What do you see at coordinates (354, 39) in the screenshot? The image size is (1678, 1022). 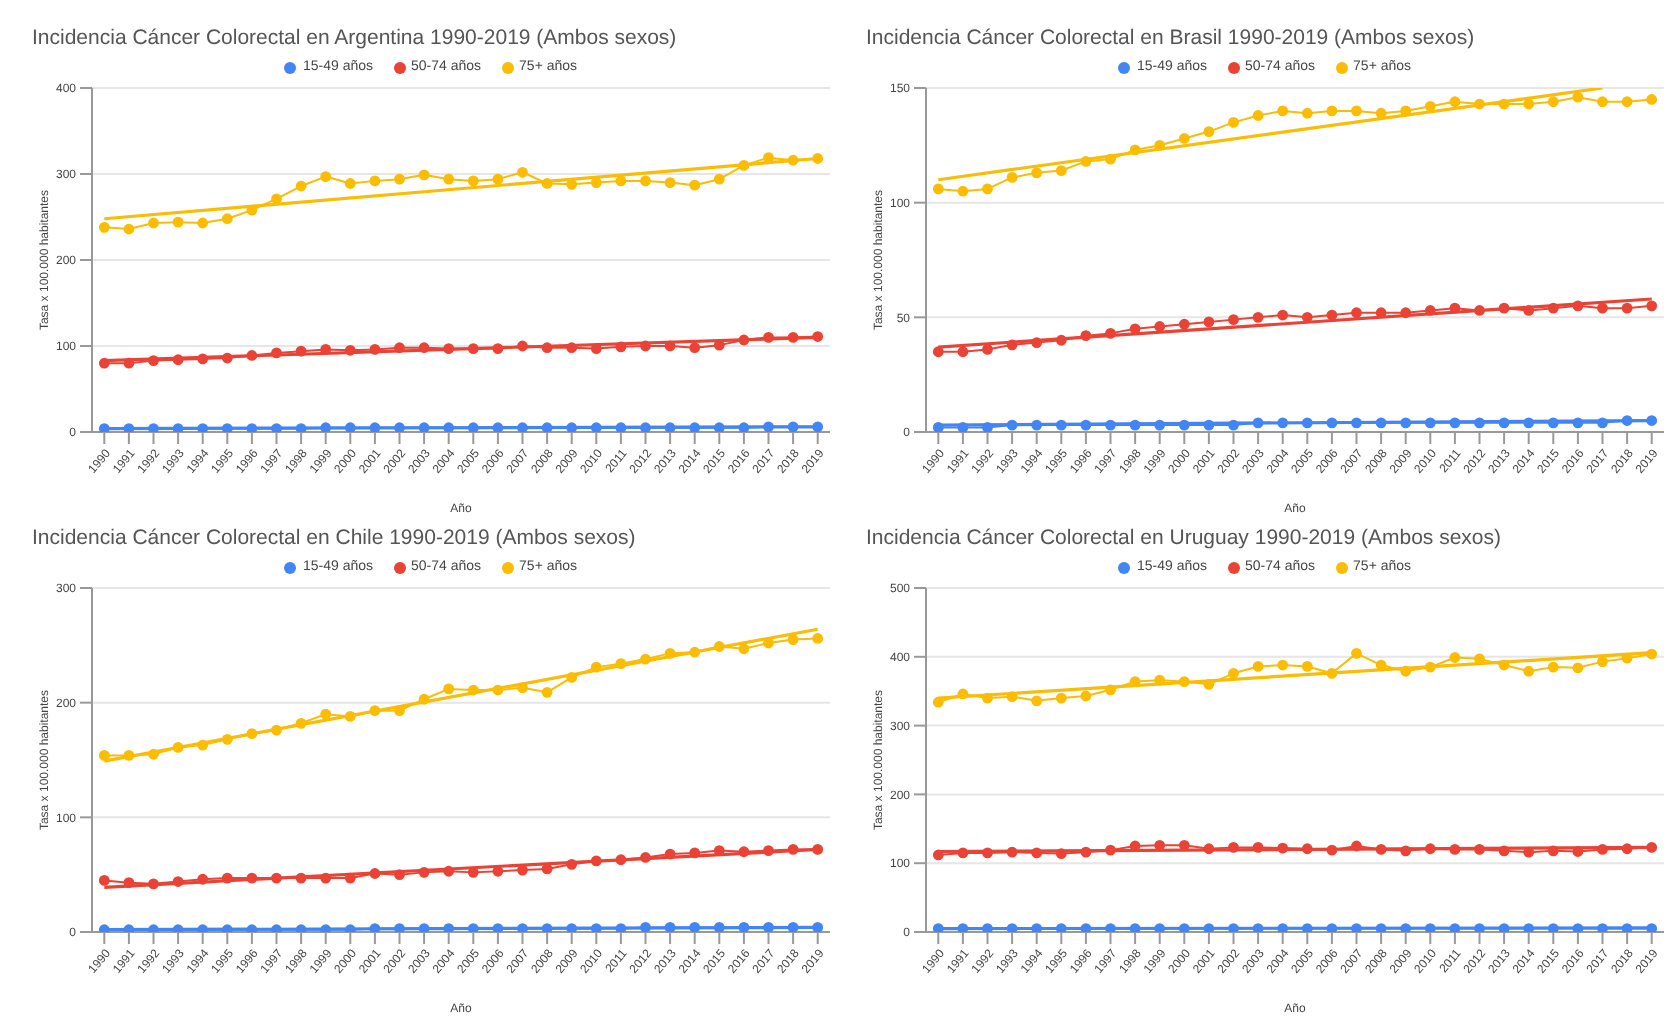 I see `chart-title: Incidencia Cáncer Colorectal en Argentina 1990-2019 (Ambos sexos)` at bounding box center [354, 39].